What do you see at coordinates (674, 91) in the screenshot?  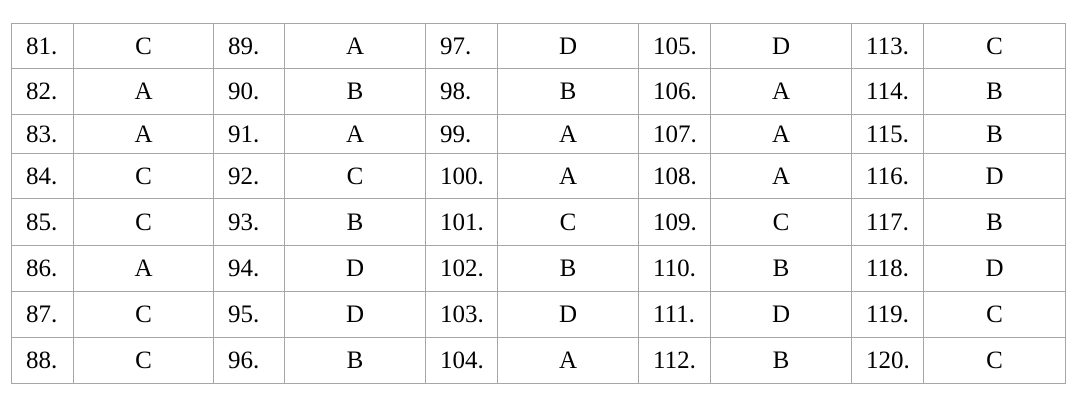 I see `question-number: 106.` at bounding box center [674, 91].